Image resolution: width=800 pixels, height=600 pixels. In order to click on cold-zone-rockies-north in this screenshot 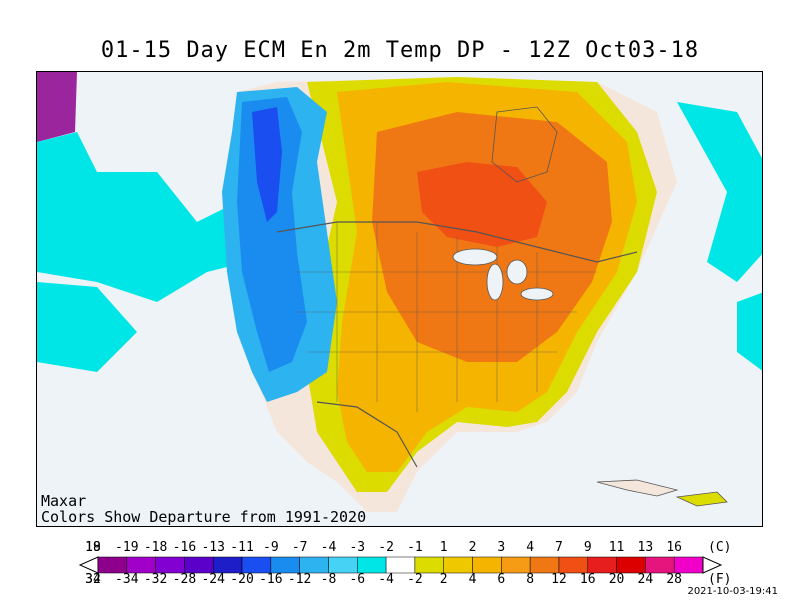, I will do `click(267, 164)`.